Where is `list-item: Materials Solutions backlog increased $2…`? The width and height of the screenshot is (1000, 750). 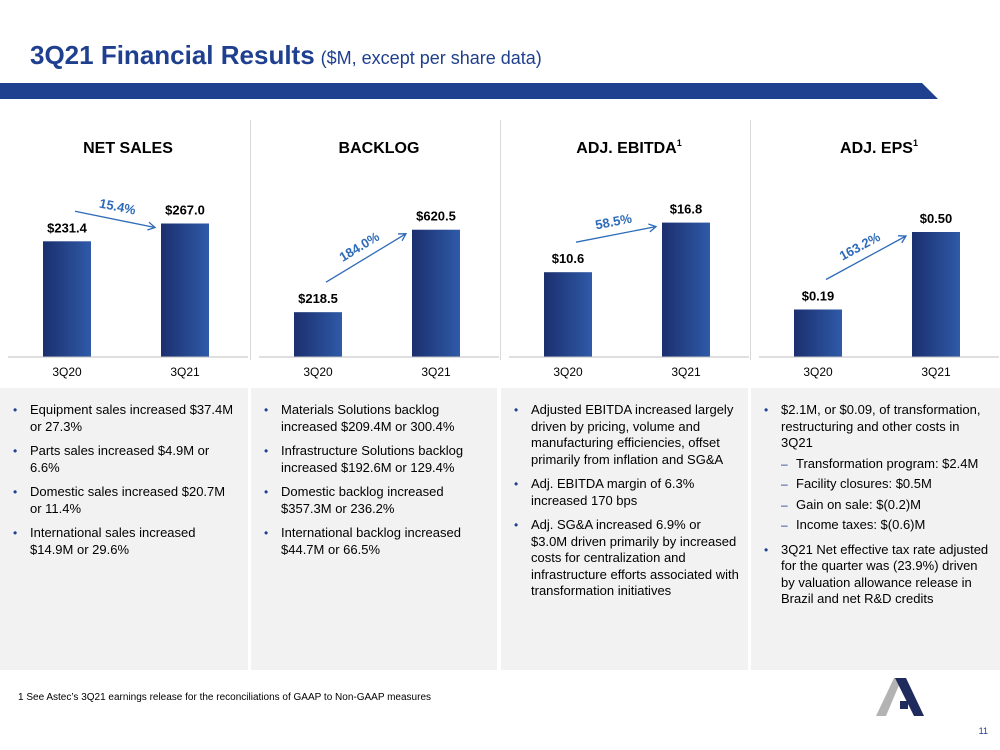 list-item: Materials Solutions backlog increased $2… is located at coordinates (375, 418).